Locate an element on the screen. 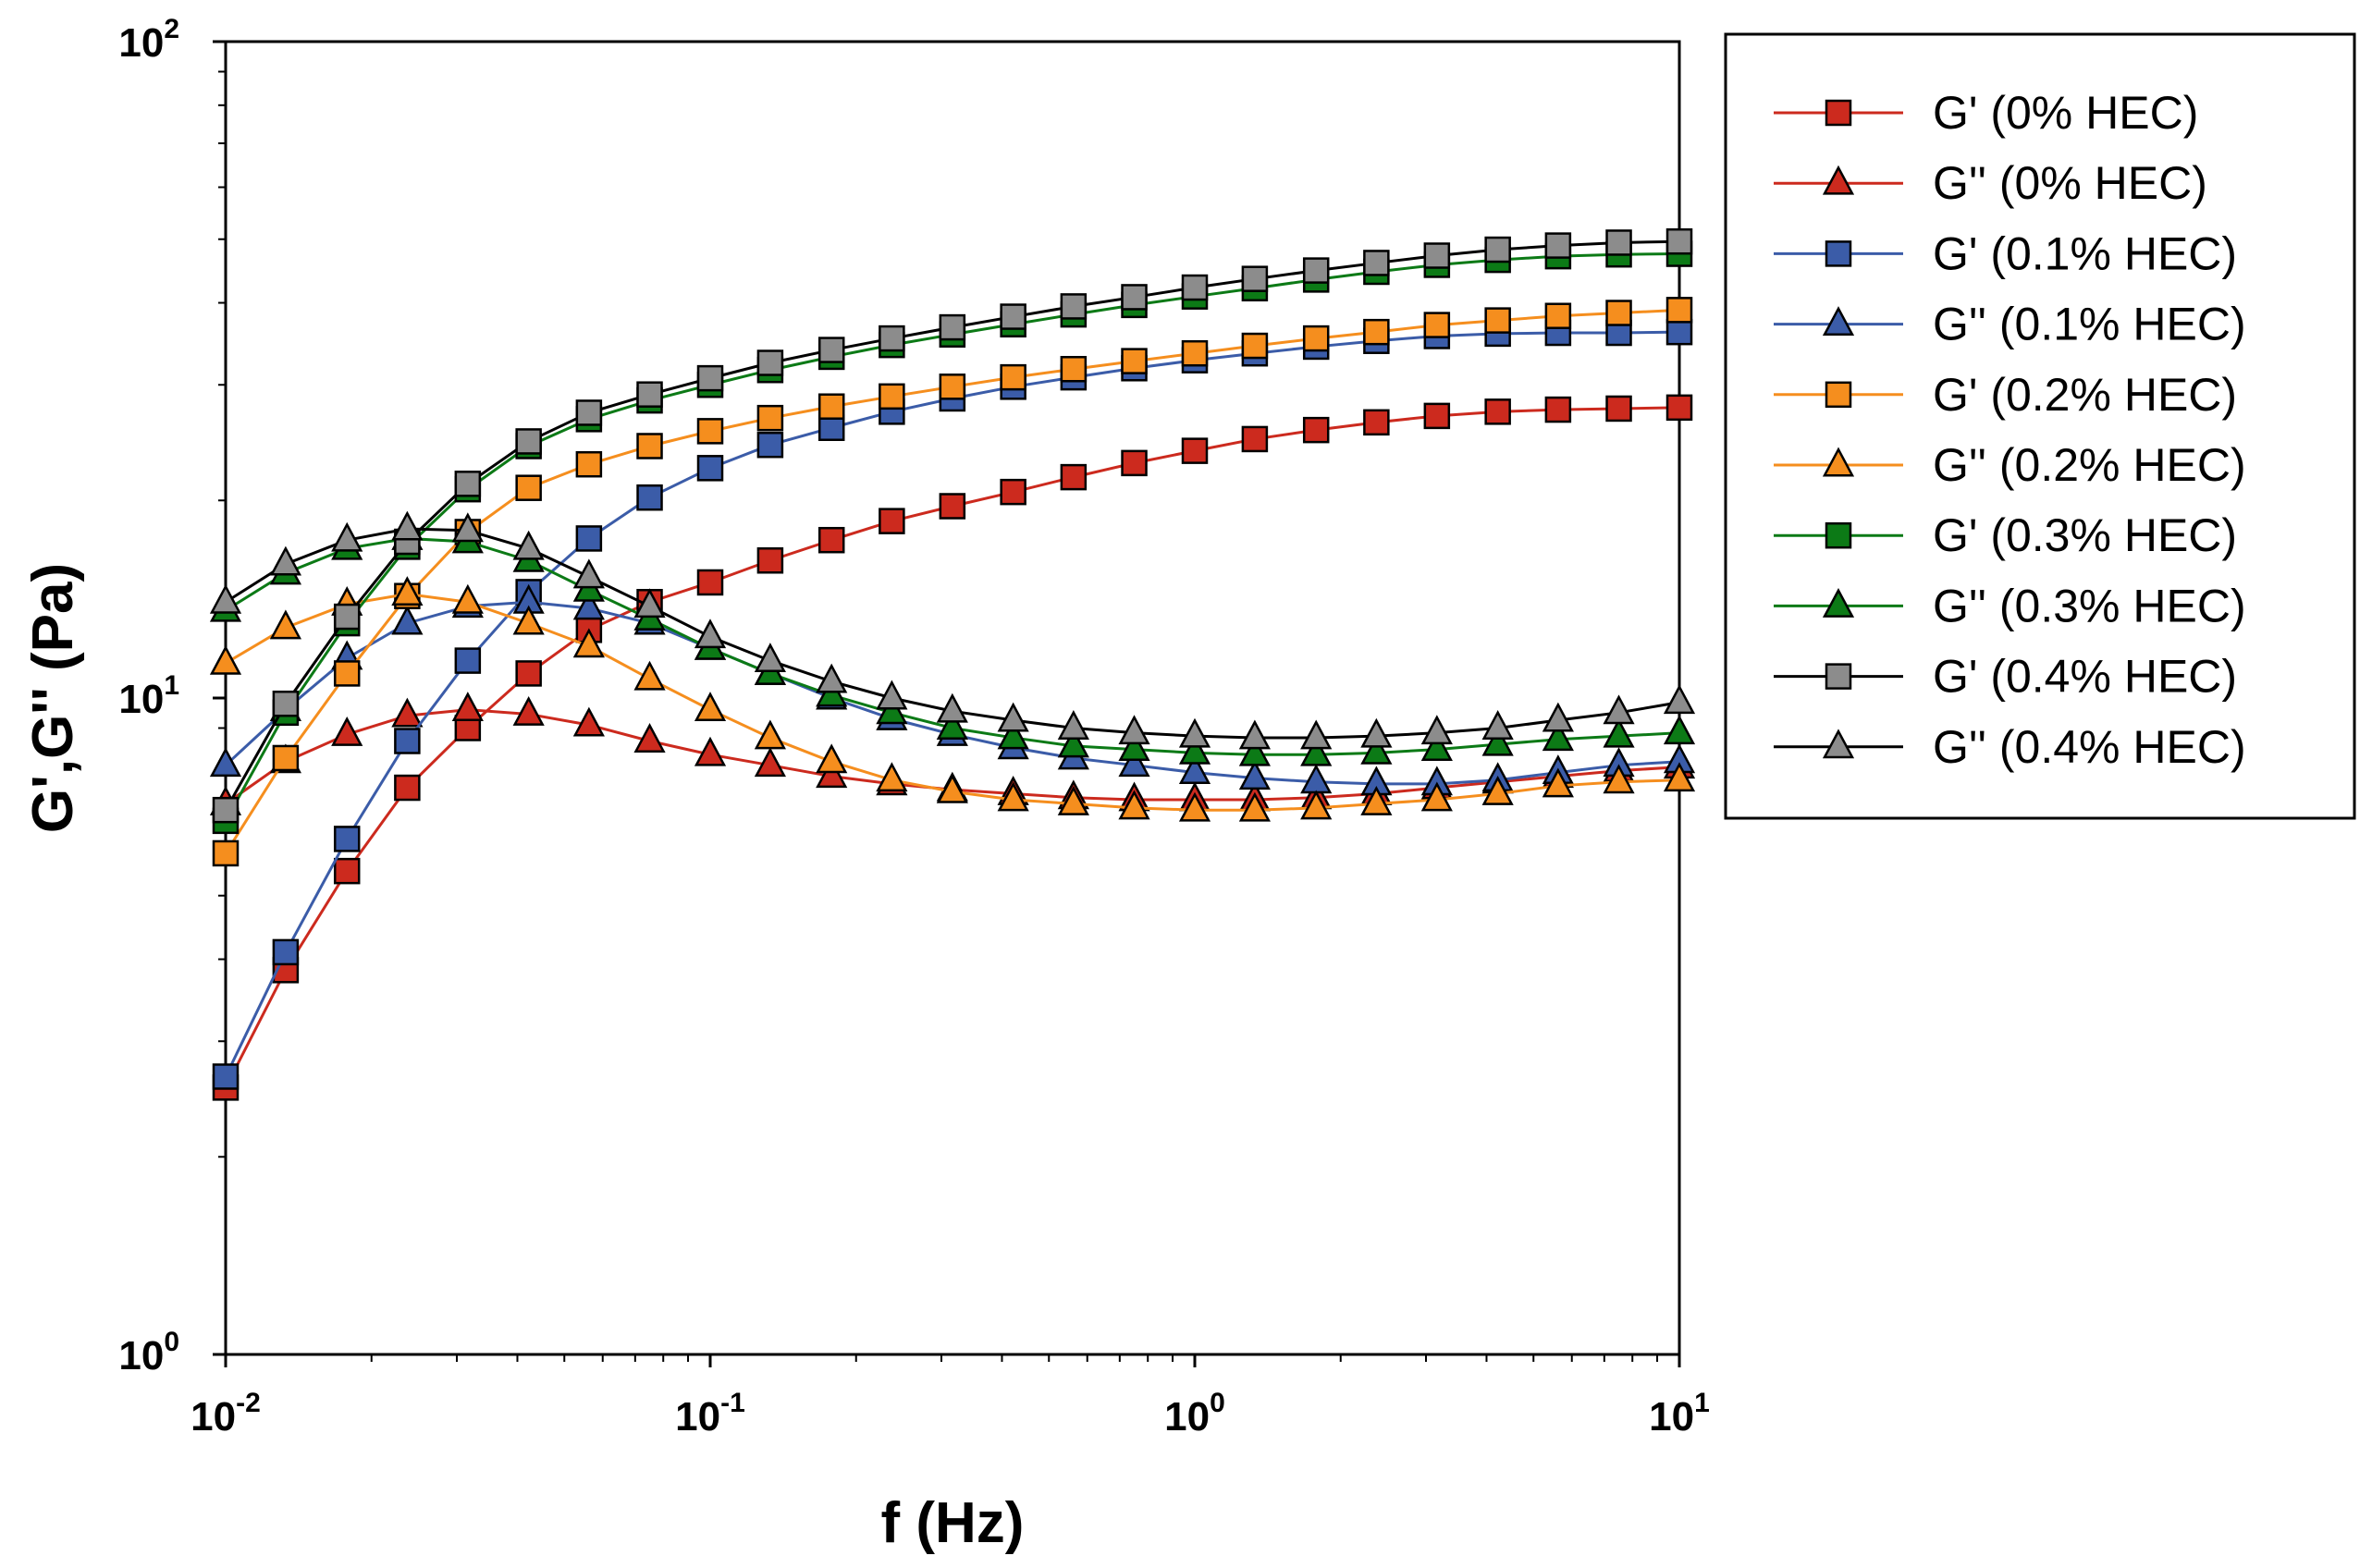  y-tick-label: 100 is located at coordinates (148, 1353).